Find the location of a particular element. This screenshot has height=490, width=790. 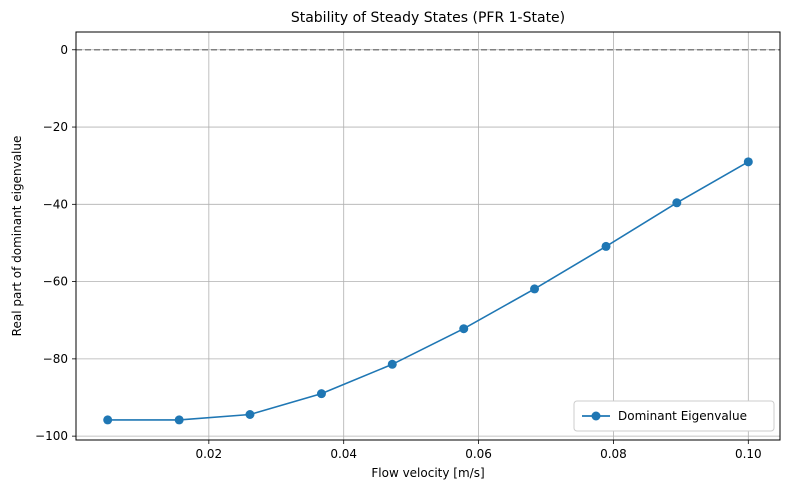

x-axis: 0.02 0.04 0.06 0.08 0.10 is located at coordinates (478, 450).